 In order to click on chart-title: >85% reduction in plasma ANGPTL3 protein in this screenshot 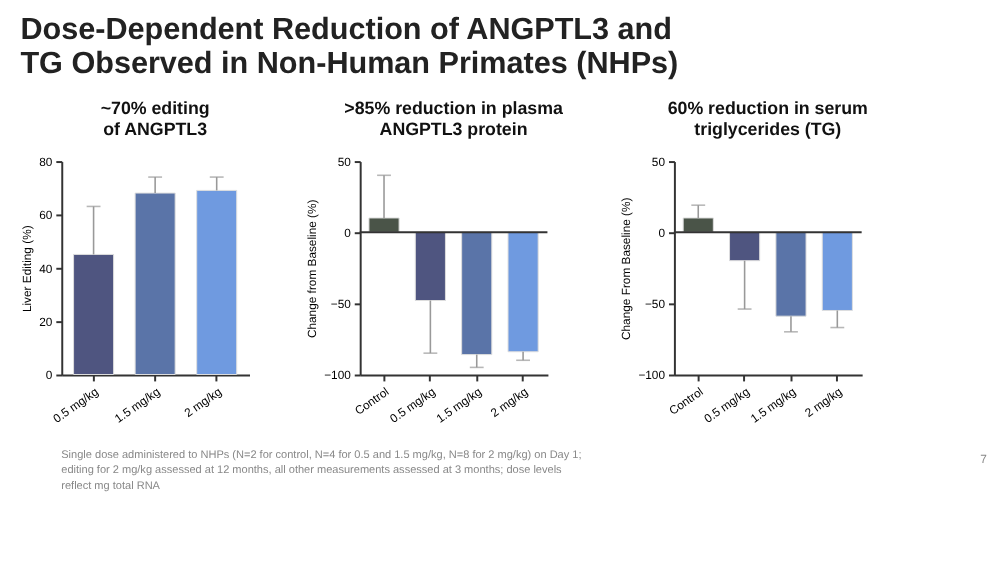, I will do `click(453, 118)`.